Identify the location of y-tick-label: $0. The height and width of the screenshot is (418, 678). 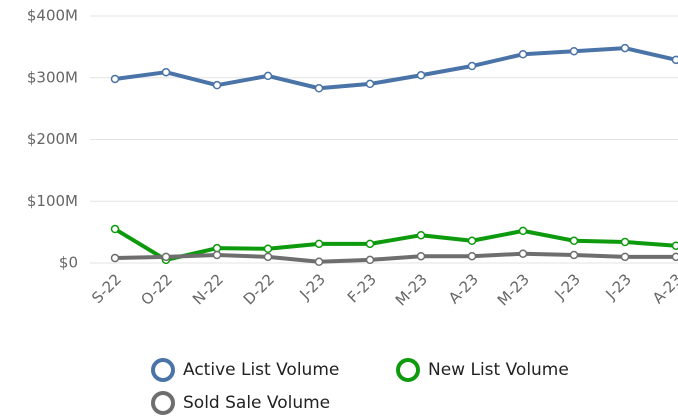
(68, 263).